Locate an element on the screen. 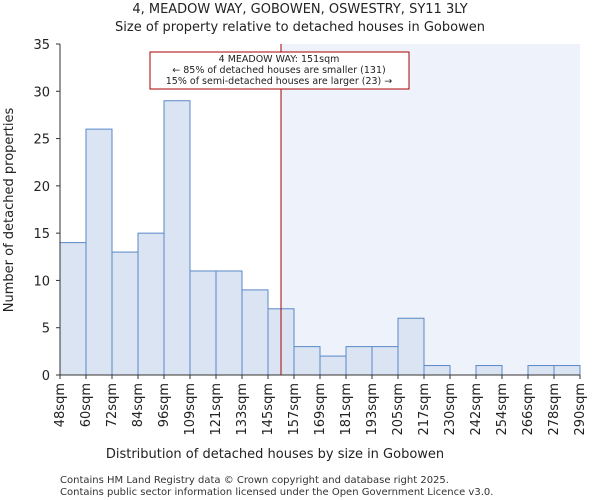 The width and height of the screenshot is (600, 500). bar-217sqm is located at coordinates (437, 370).